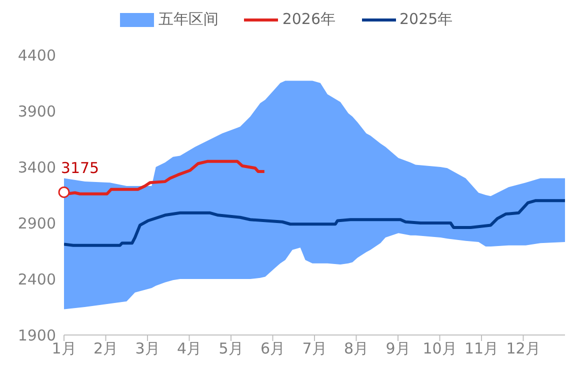 This screenshot has width=570, height=381. Describe the element at coordinates (105, 349) in the screenshot. I see `x-tick-label: 2月` at that location.